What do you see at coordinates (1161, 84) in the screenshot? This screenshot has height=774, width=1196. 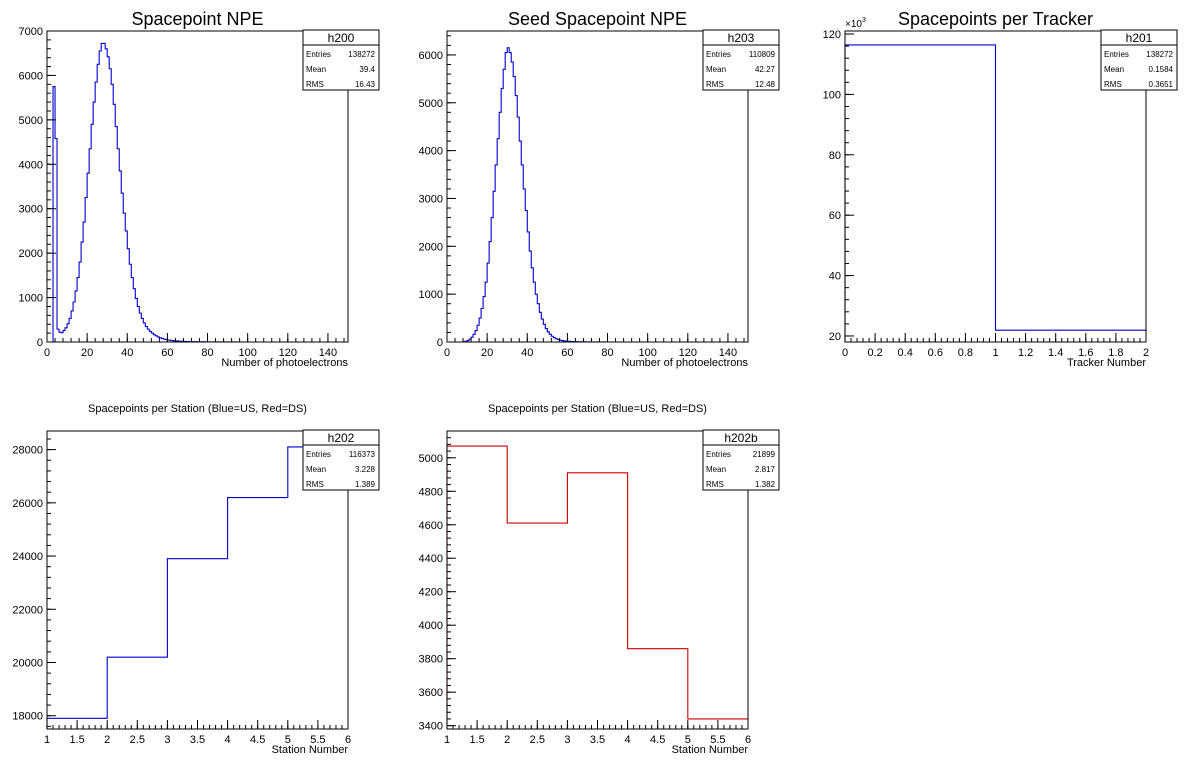 I see `stats-value: 0.3651` at bounding box center [1161, 84].